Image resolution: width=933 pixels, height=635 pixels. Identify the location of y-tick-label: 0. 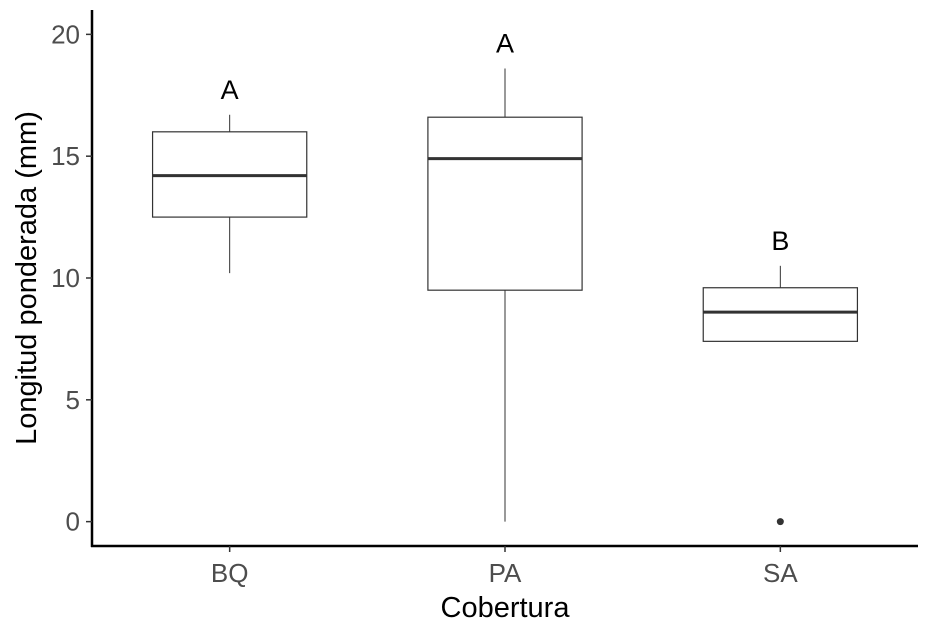
(73, 522).